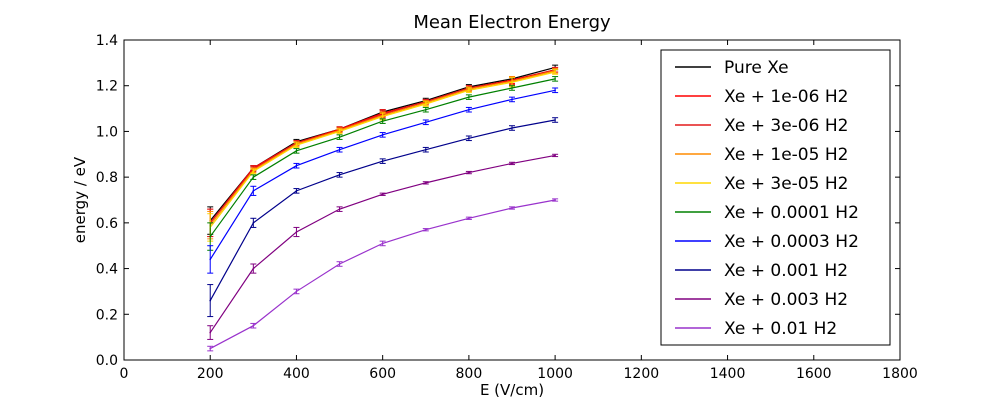 This screenshot has width=1000, height=400. What do you see at coordinates (107, 41) in the screenshot?
I see `y-tick-label: 1.4` at bounding box center [107, 41].